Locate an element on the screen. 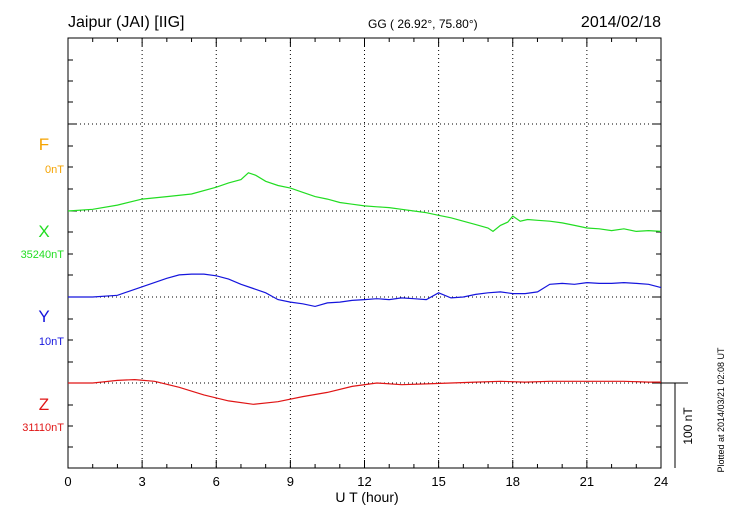 The width and height of the screenshot is (730, 520). x-tick-label: 21 is located at coordinates (587, 481).